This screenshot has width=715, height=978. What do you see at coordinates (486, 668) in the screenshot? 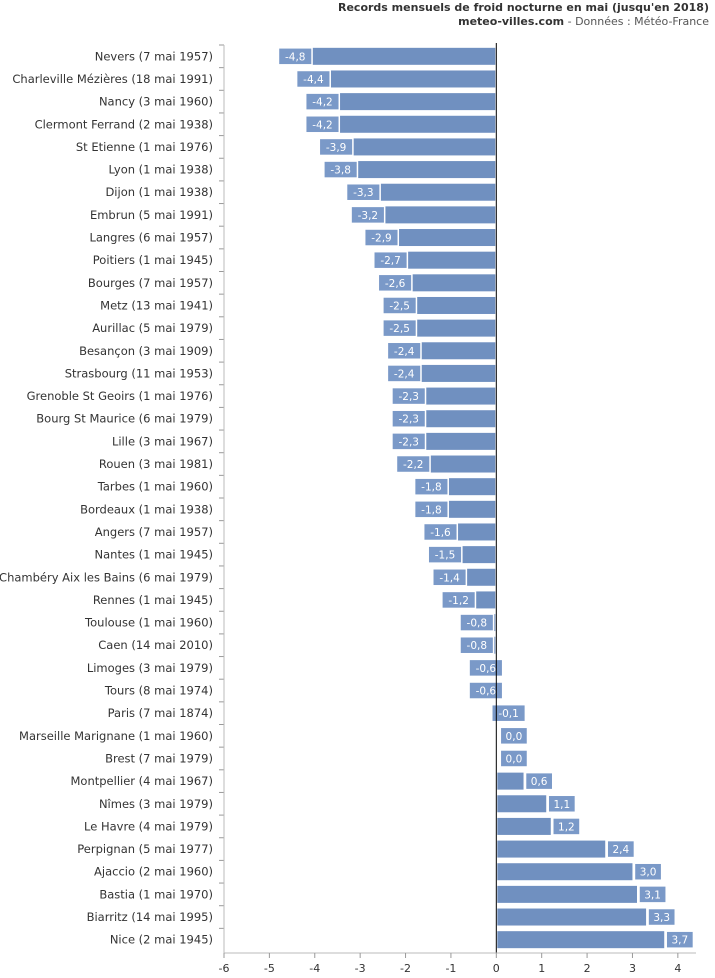
I see `data-label-27: -0,6` at bounding box center [486, 668].